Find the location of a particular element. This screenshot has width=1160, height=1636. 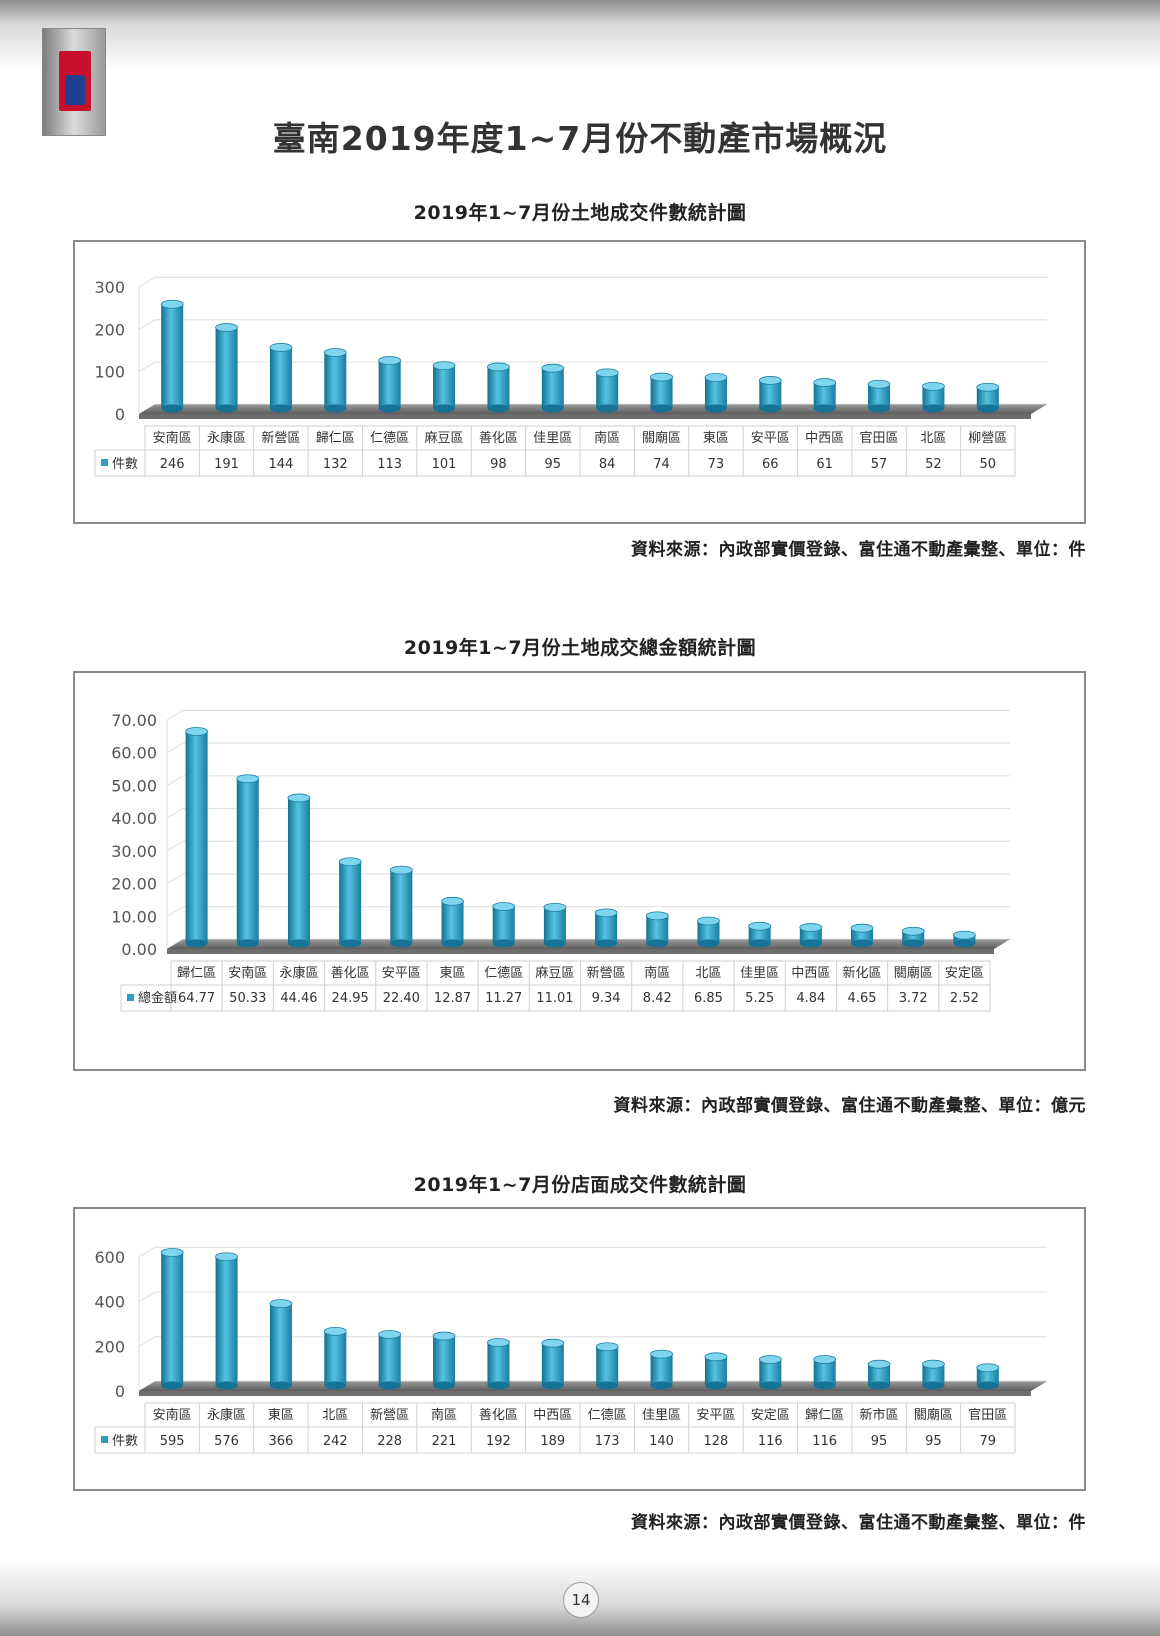

y-tick-label: 30.00 is located at coordinates (134, 851).